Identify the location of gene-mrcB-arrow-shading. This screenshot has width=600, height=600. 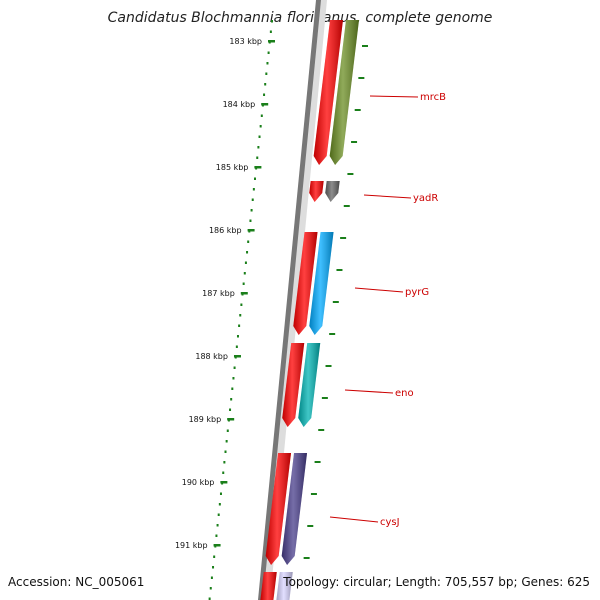
(344, 92).